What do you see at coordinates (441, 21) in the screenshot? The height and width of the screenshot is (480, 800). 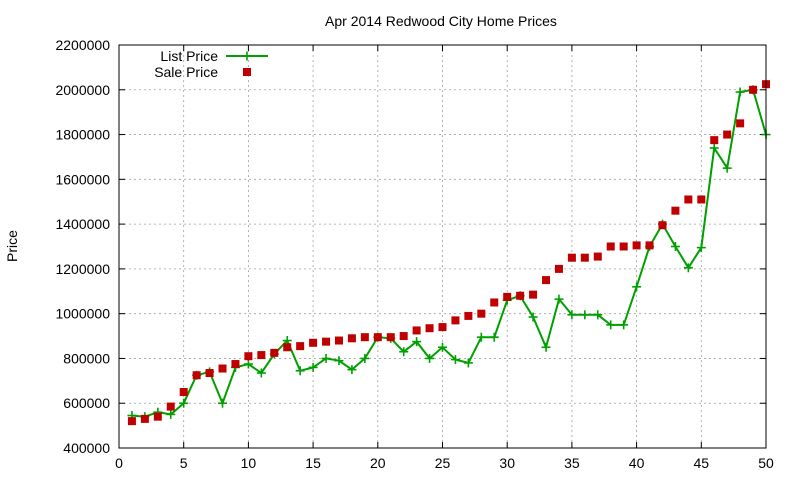 I see `chart-title: Apr 2014 Redwood City Home Prices` at bounding box center [441, 21].